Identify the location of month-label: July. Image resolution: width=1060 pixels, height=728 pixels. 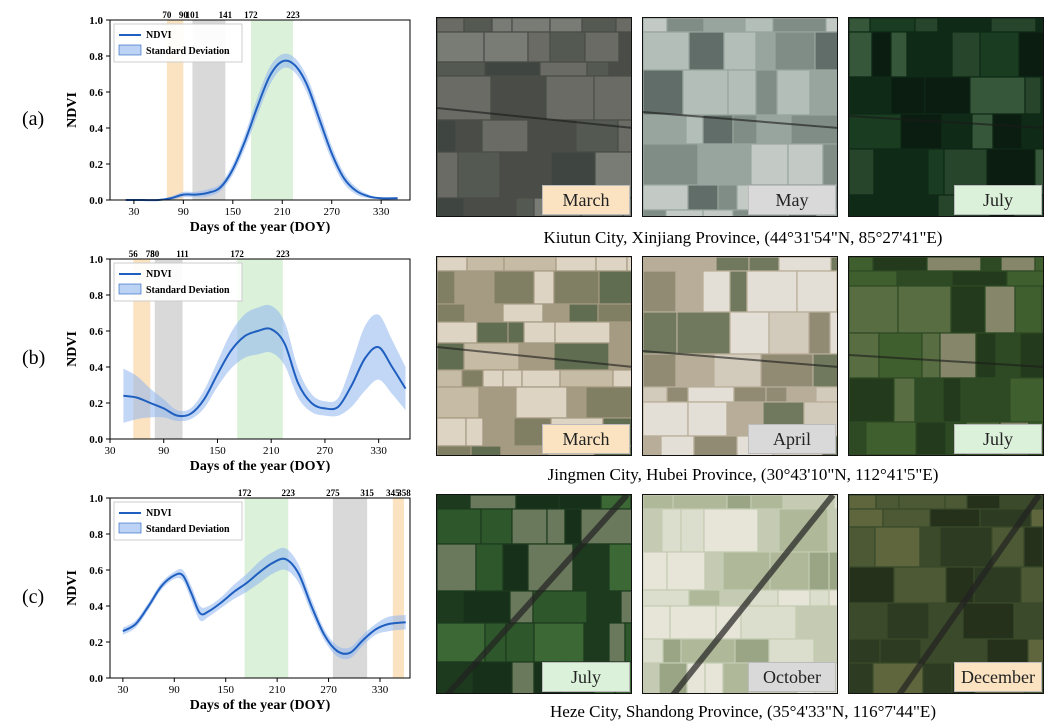
(998, 200).